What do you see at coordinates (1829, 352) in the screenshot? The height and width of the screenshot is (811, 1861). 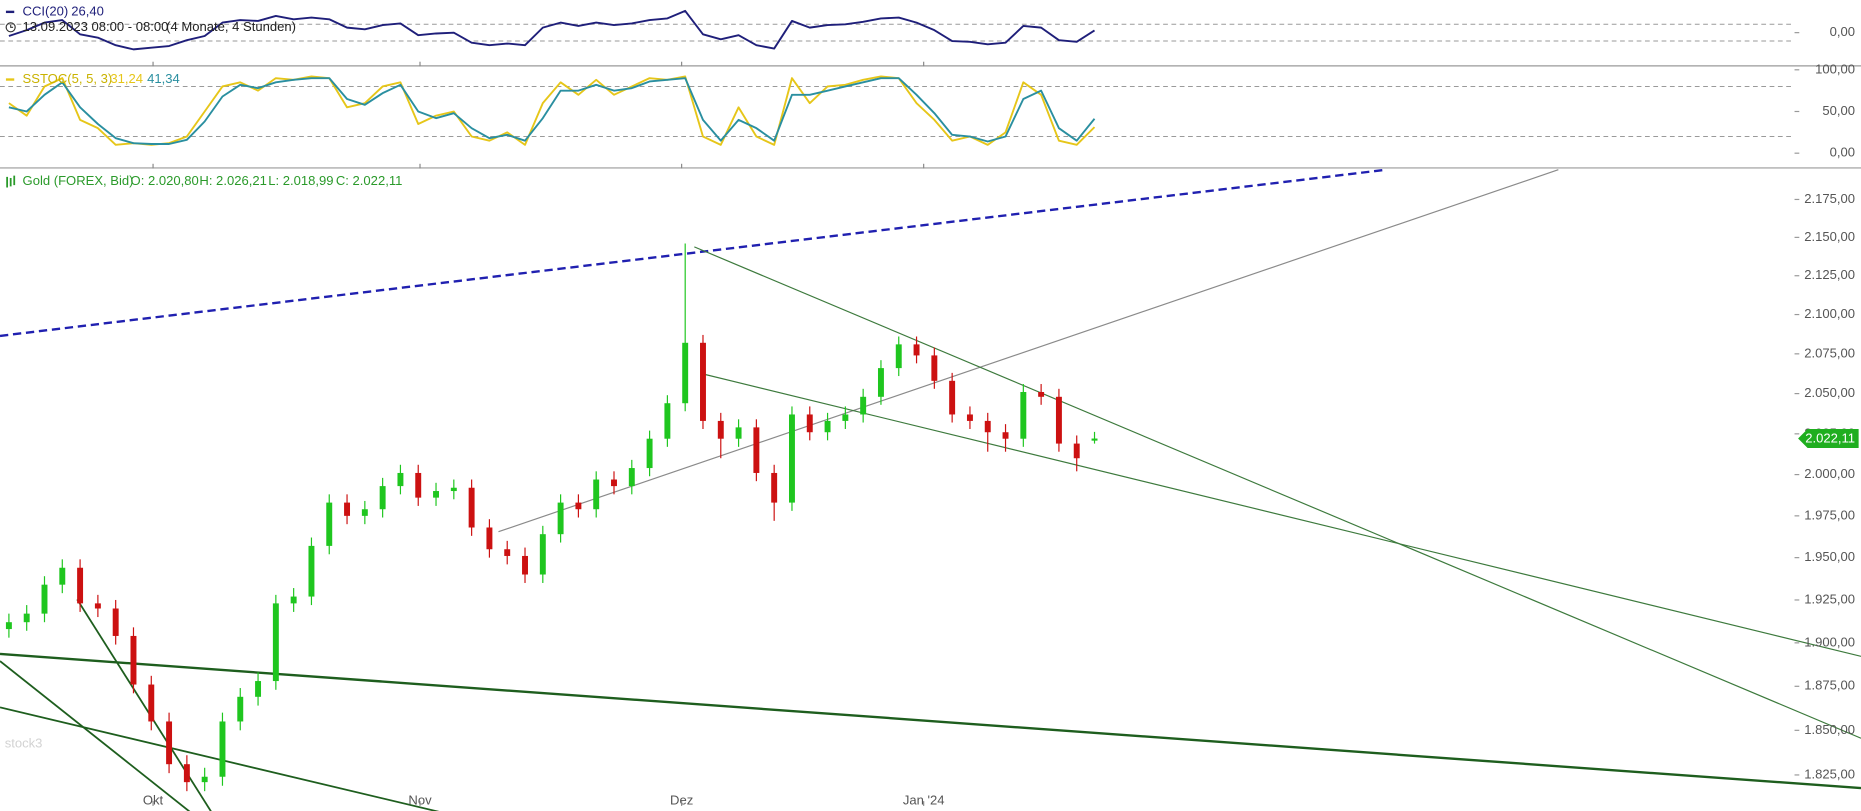 I see `y-tick-label: 2.075,00` at bounding box center [1829, 352].